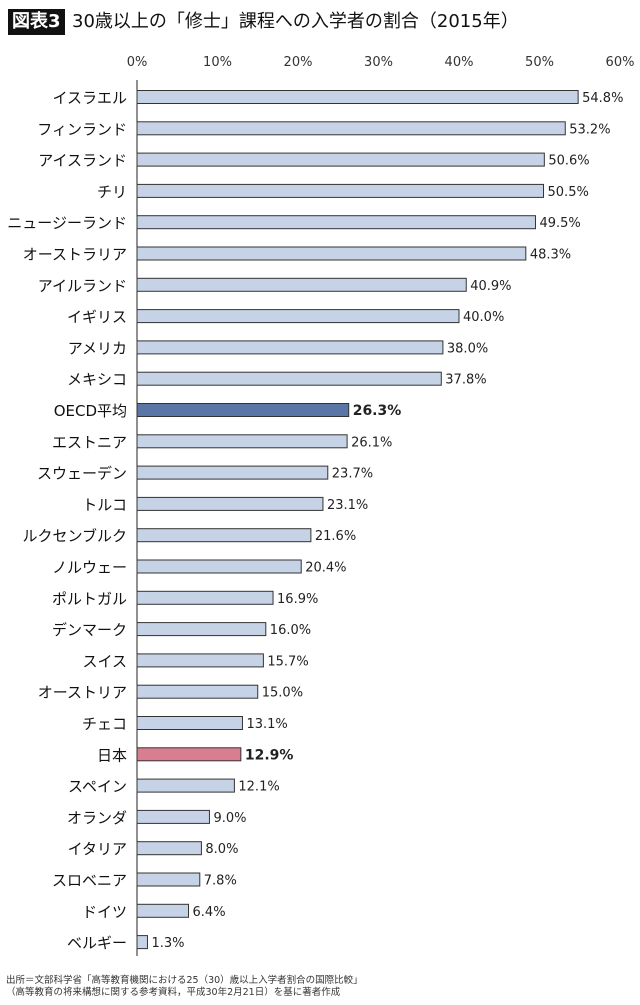 Image resolution: width=640 pixels, height=1005 pixels. What do you see at coordinates (82, 129) in the screenshot?
I see `category-label: フィンランド` at bounding box center [82, 129].